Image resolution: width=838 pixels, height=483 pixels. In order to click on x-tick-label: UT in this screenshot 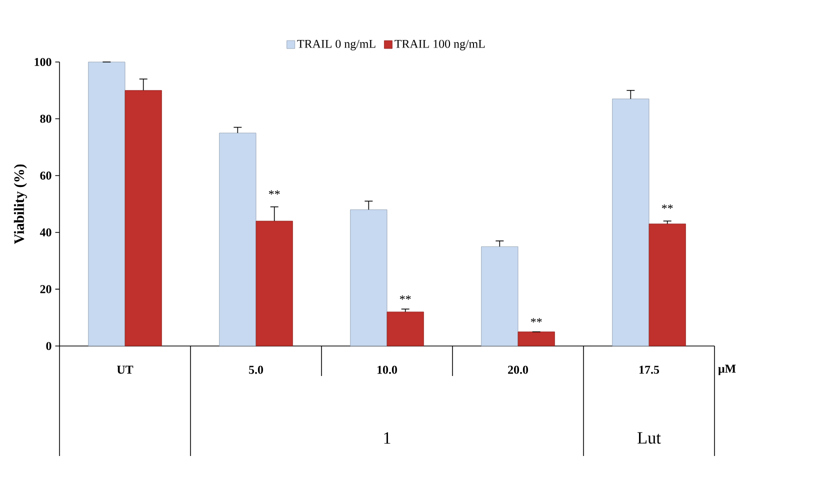, I will do `click(125, 370)`.